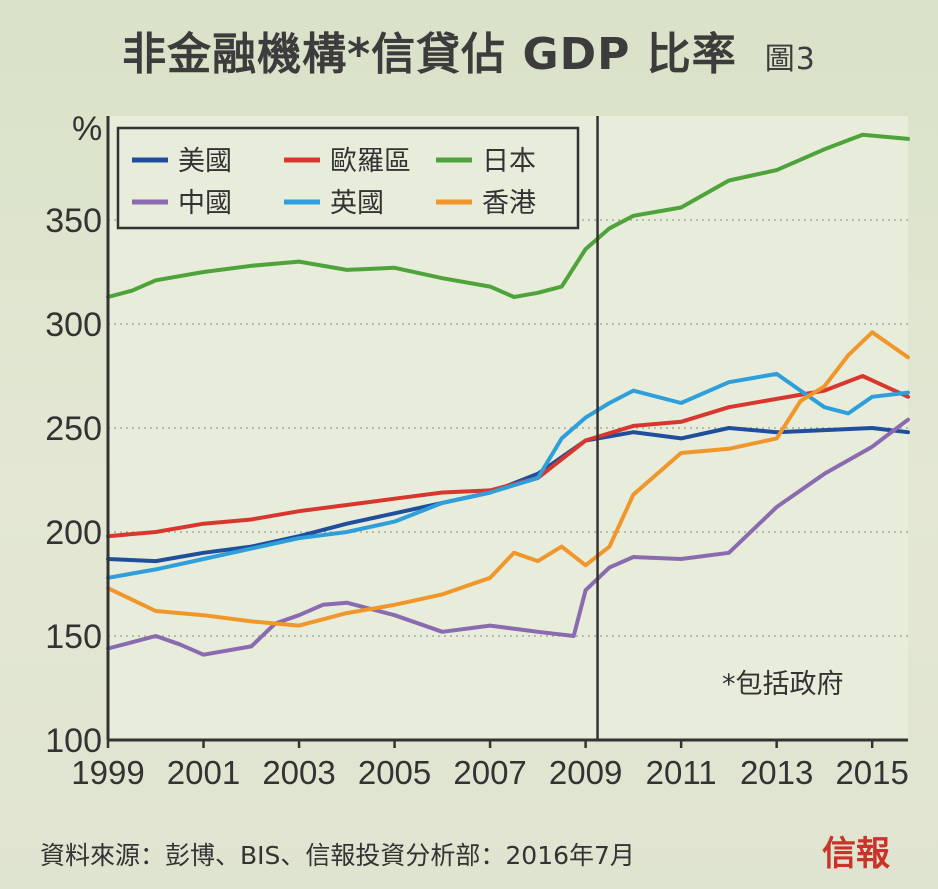  Describe the element at coordinates (73, 637) in the screenshot. I see `y-tick-label: 150` at that location.